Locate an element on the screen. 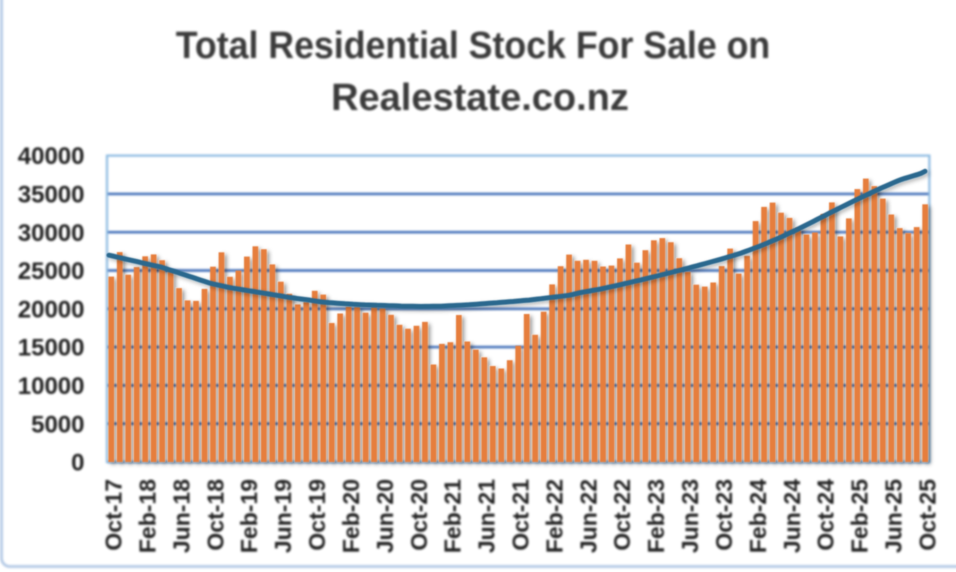 The height and width of the screenshot is (572, 956). svg-text: Oct-17 is located at coordinates (114, 515).